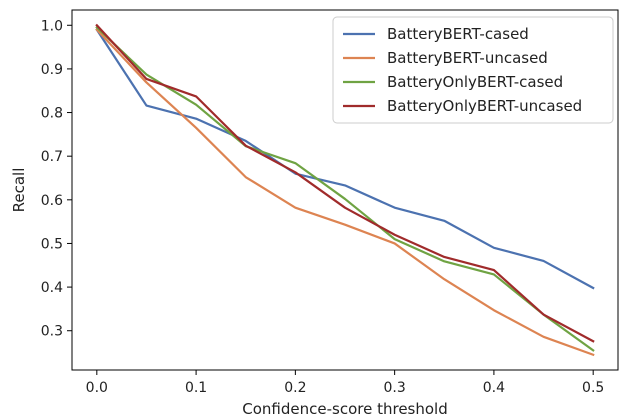 This screenshot has width=621, height=419. I want to click on y-tick-label: 0.8, so click(52, 114).